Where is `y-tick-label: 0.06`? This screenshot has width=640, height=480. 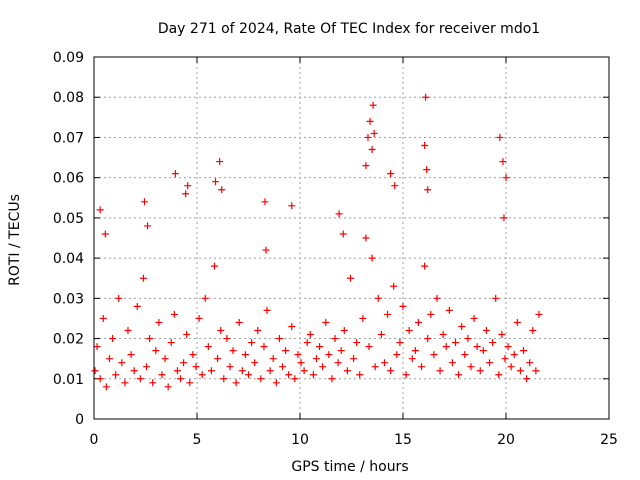 y-tick-label: 0.06 is located at coordinates (68, 179).